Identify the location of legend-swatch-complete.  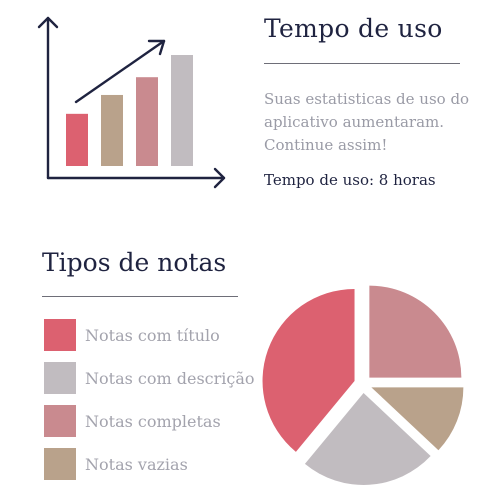
(60, 421).